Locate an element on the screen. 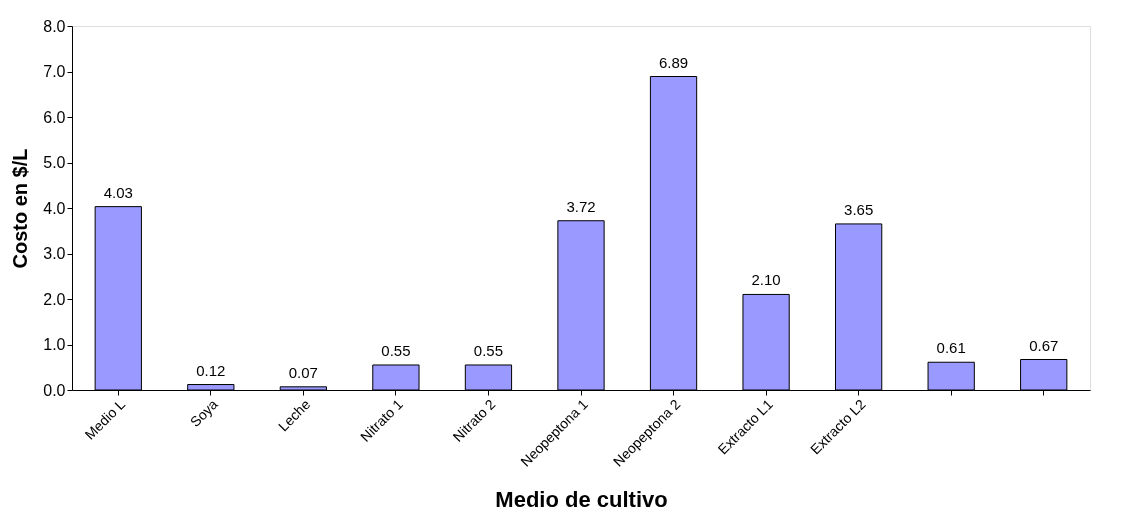  y-axis-title: Costo en $/L is located at coordinates (20, 208).